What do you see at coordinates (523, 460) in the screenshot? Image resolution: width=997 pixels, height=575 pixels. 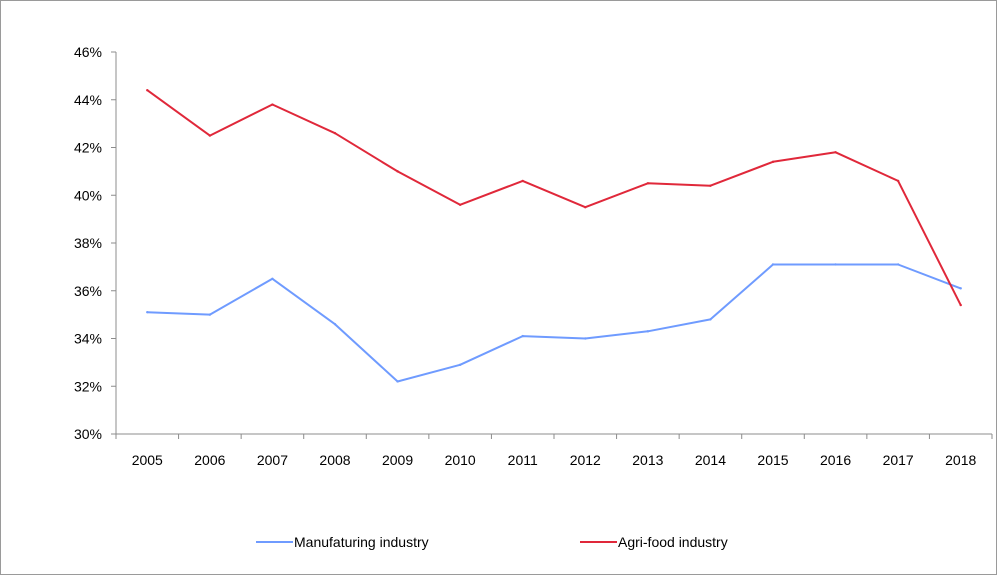 I see `x-tick-label: 2011` at bounding box center [523, 460].